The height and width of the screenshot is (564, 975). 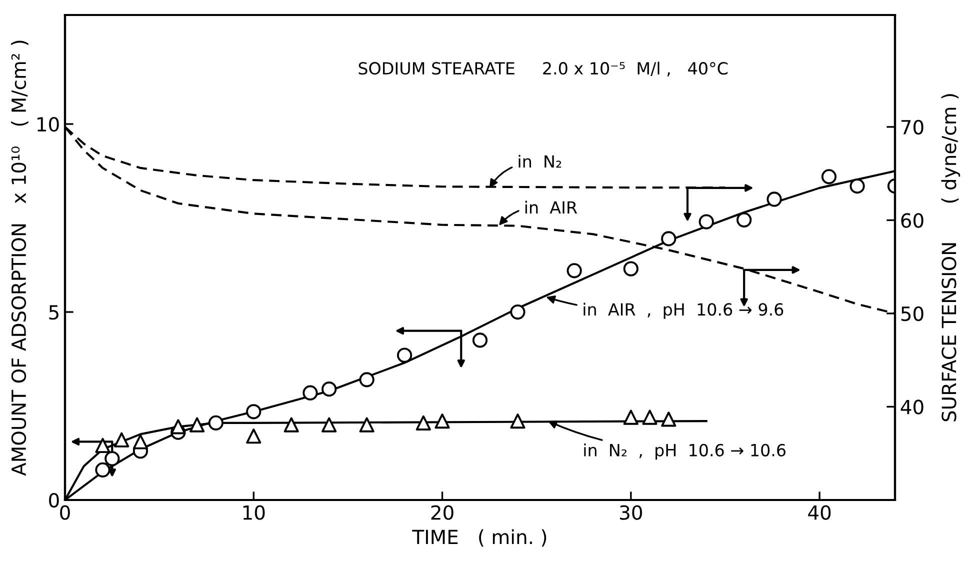 What do you see at coordinates (54, 500) in the screenshot?
I see `y-tick-label: 0` at bounding box center [54, 500].